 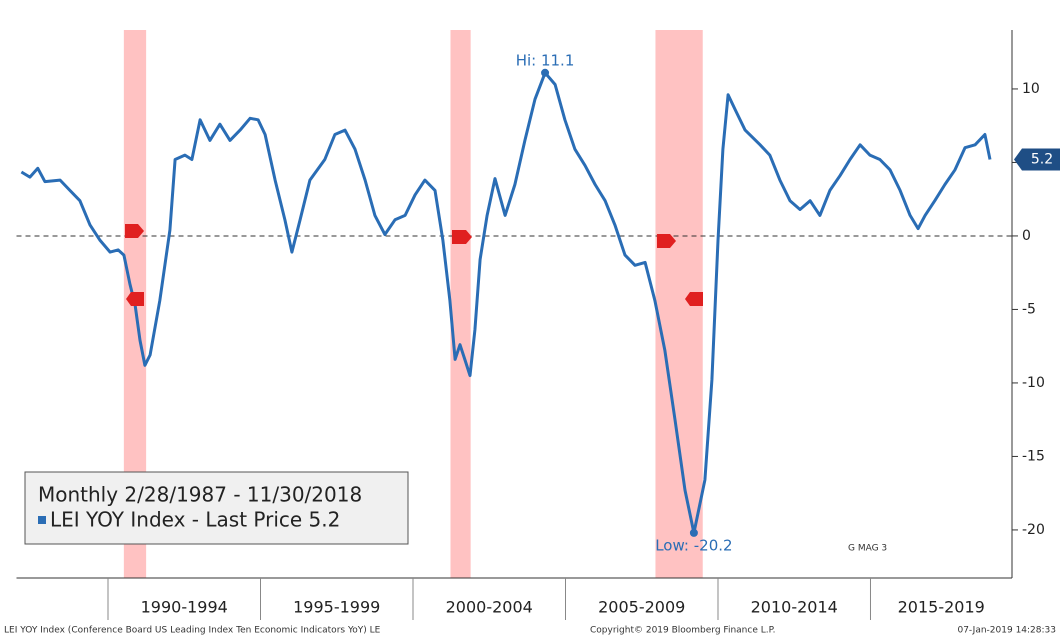 What do you see at coordinates (414, 265) in the screenshot?
I see `event-markers` at bounding box center [414, 265].